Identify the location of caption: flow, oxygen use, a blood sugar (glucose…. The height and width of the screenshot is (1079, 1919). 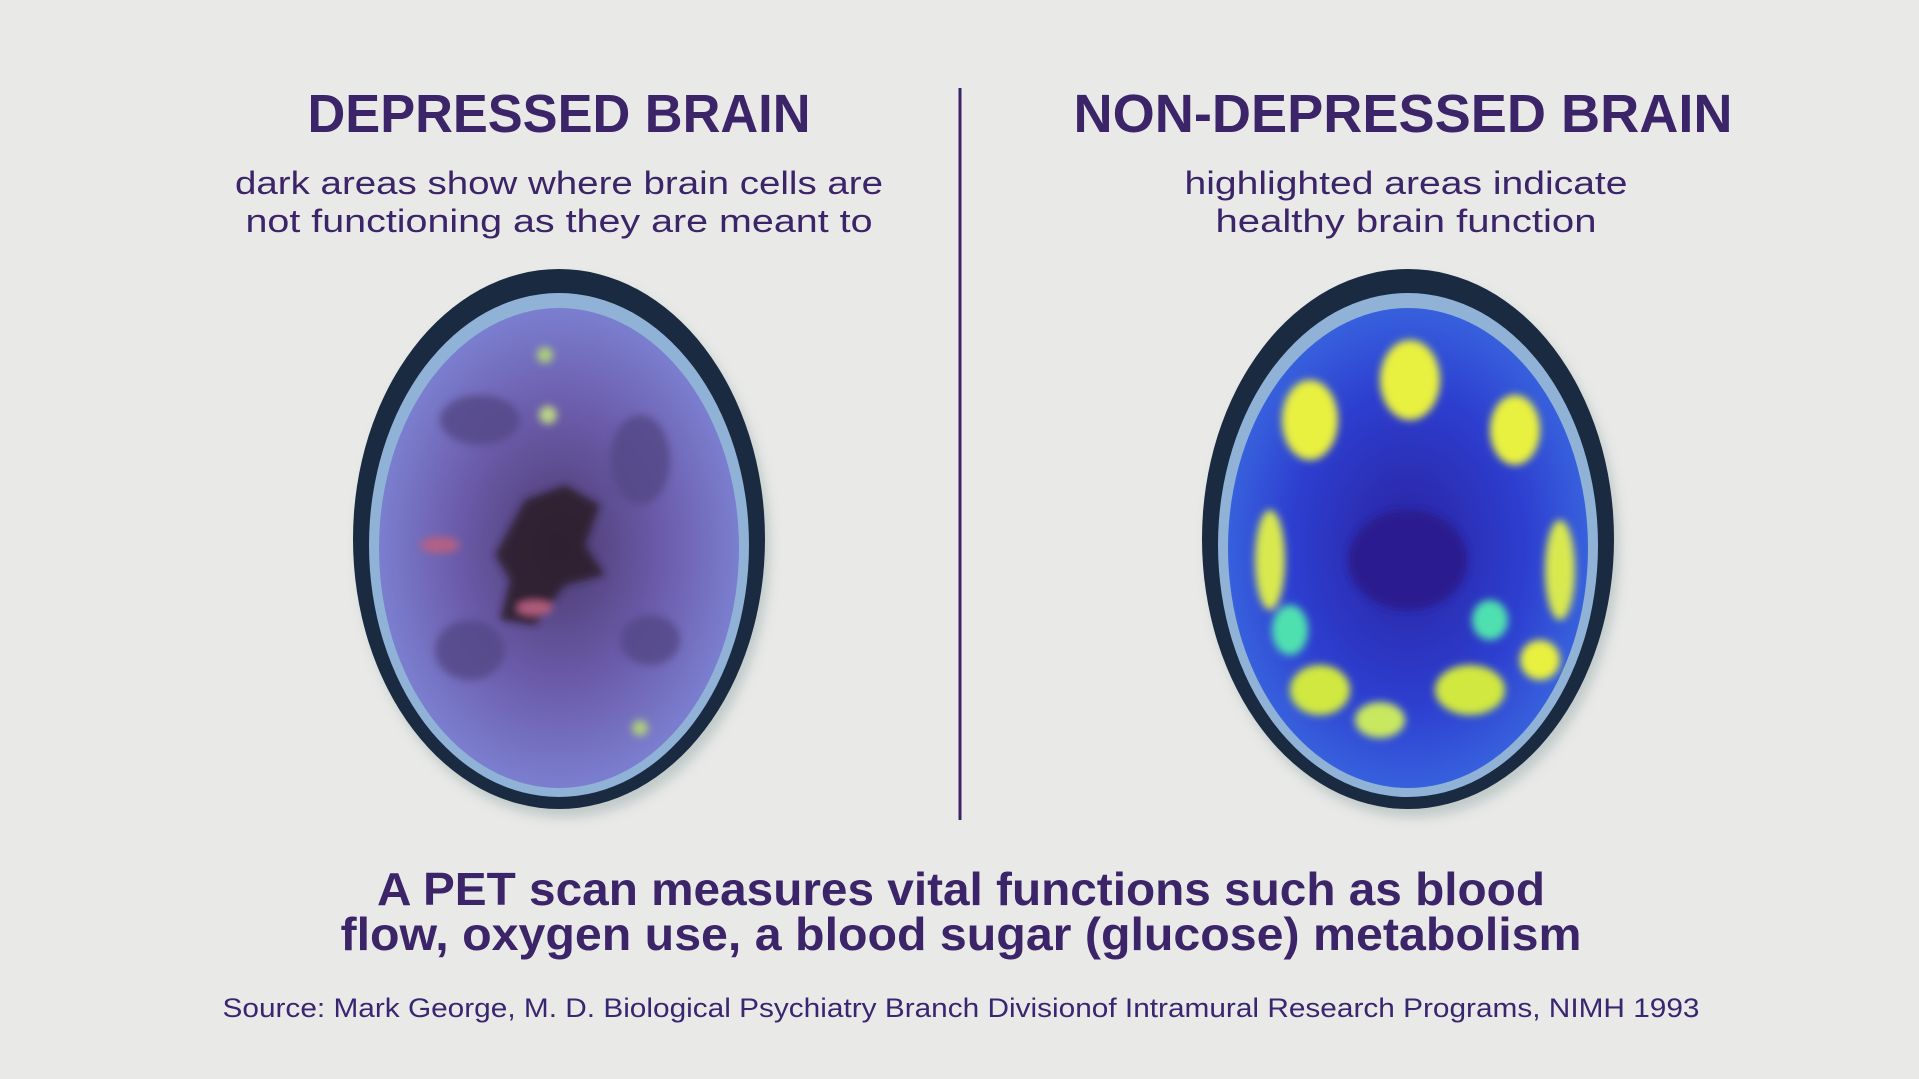
(961, 934).